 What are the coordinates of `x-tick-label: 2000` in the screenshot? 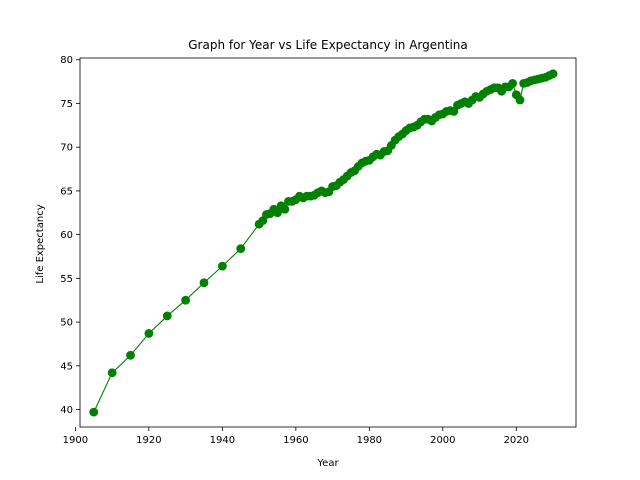 It's located at (442, 440).